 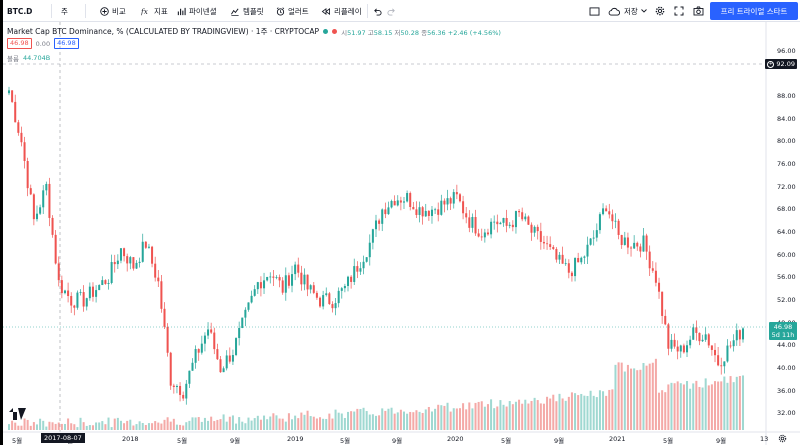 What do you see at coordinates (783, 331) in the screenshot?
I see `last-price-tag: 46.98 5d 11h` at bounding box center [783, 331].